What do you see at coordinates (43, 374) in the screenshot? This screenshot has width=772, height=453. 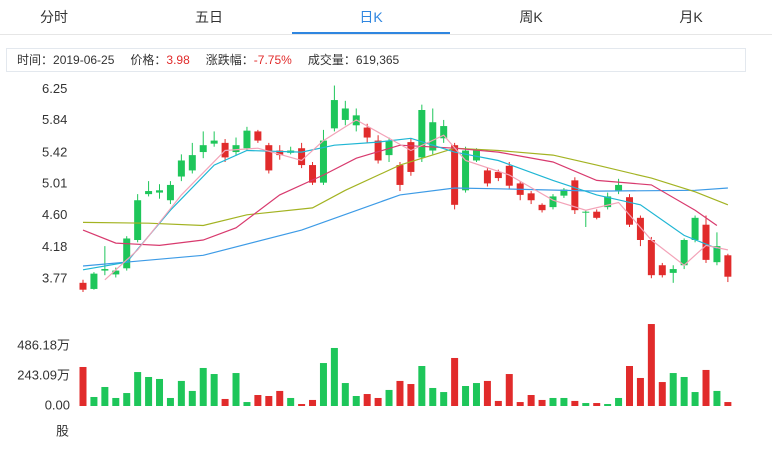 I see `volume-tick-label: 243.09万` at bounding box center [43, 374].